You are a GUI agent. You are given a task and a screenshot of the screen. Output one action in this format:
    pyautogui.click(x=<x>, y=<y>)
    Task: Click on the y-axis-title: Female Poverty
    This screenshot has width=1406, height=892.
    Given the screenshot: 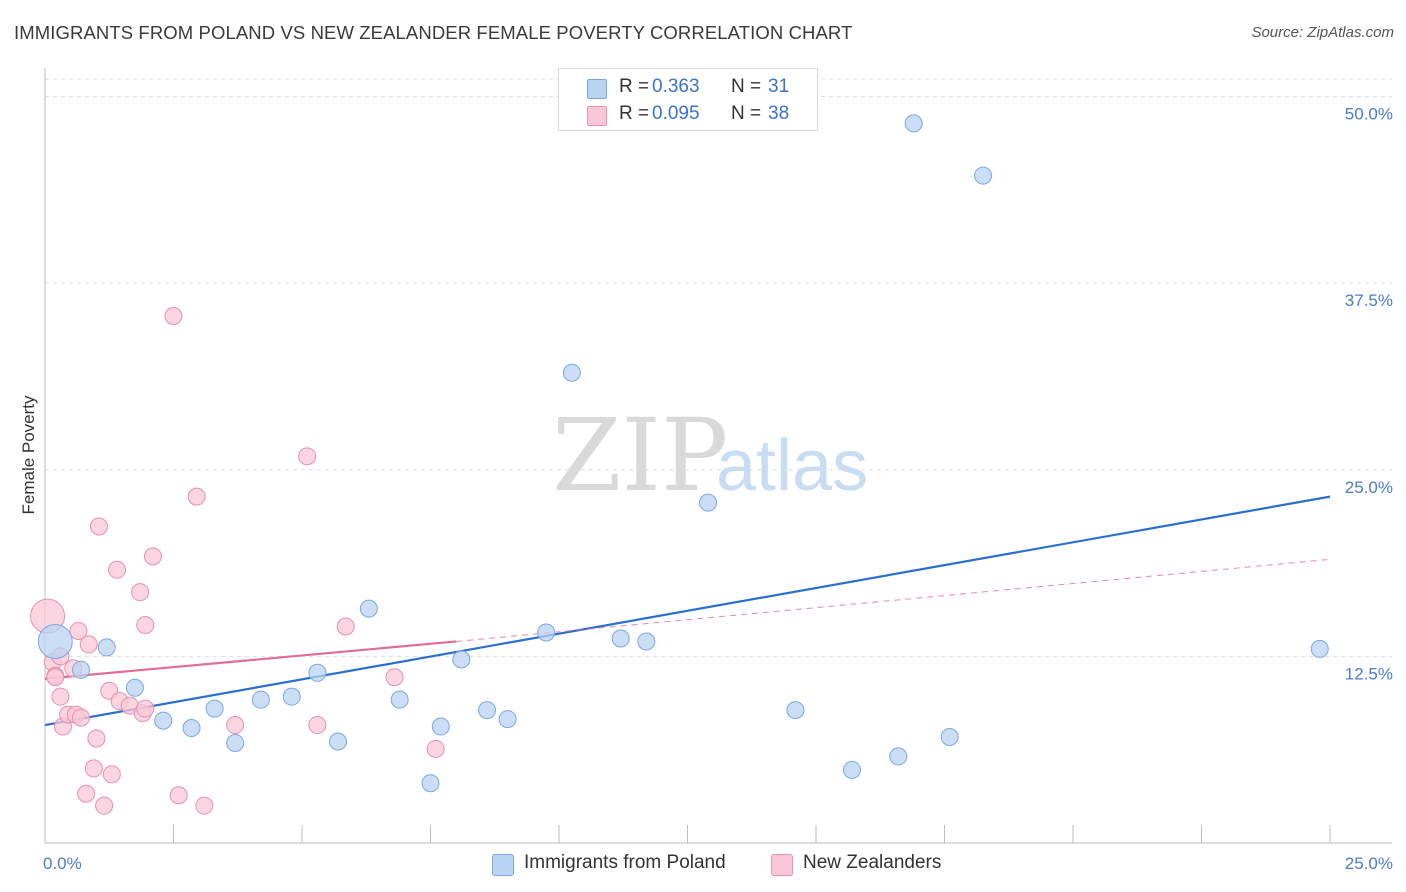 What is the action you would take?
    pyautogui.click(x=28, y=455)
    